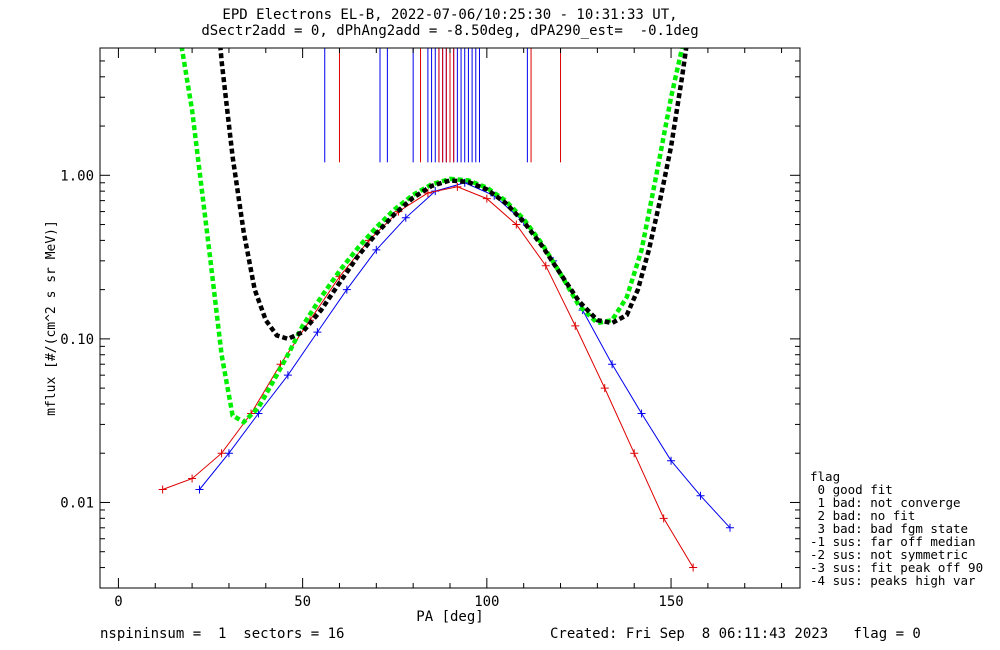 The image size is (1000, 650). Describe the element at coordinates (77, 176) in the screenshot. I see `y-tick-label: 1.00` at that location.